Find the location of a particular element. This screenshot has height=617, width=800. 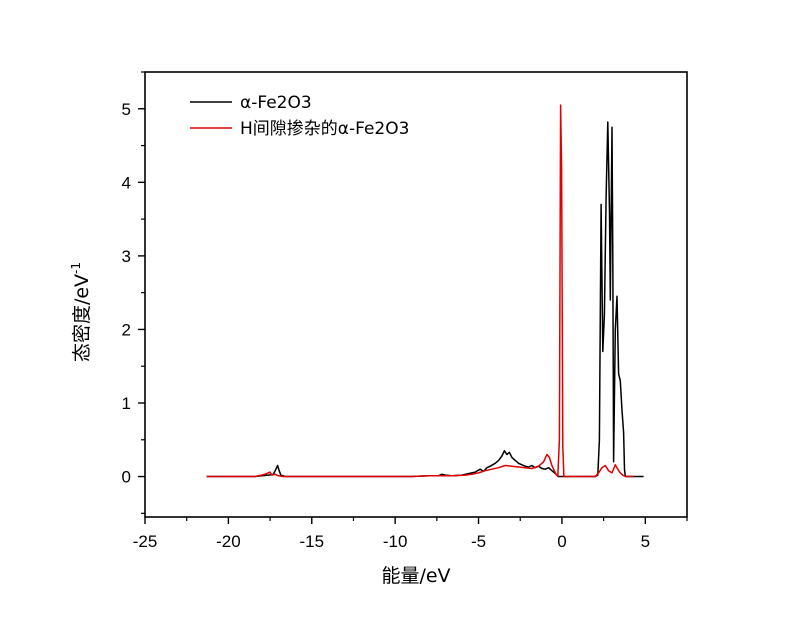

legend: α-Fe2O3 H间隙掺杂的α-Fe2O3 is located at coordinates (299, 116).